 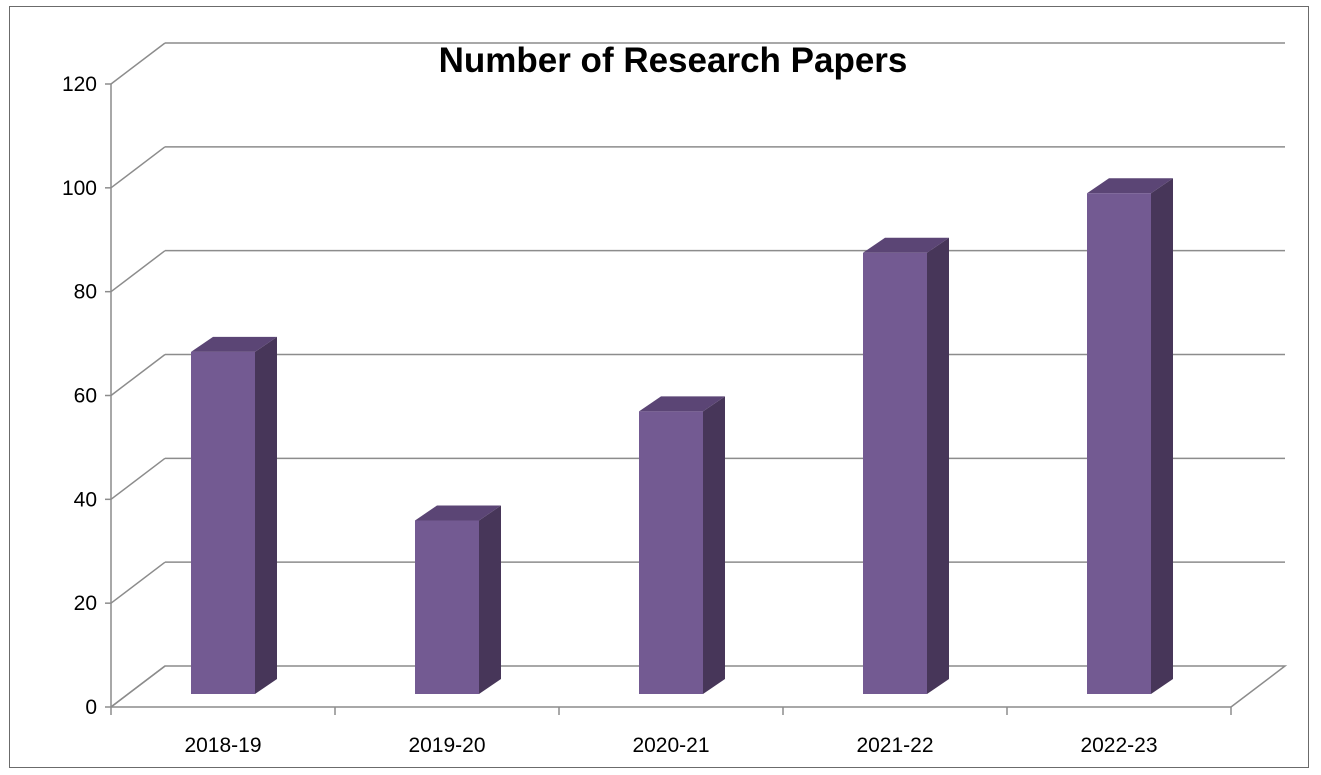 I want to click on y-tick-label: 80, so click(x=85, y=292).